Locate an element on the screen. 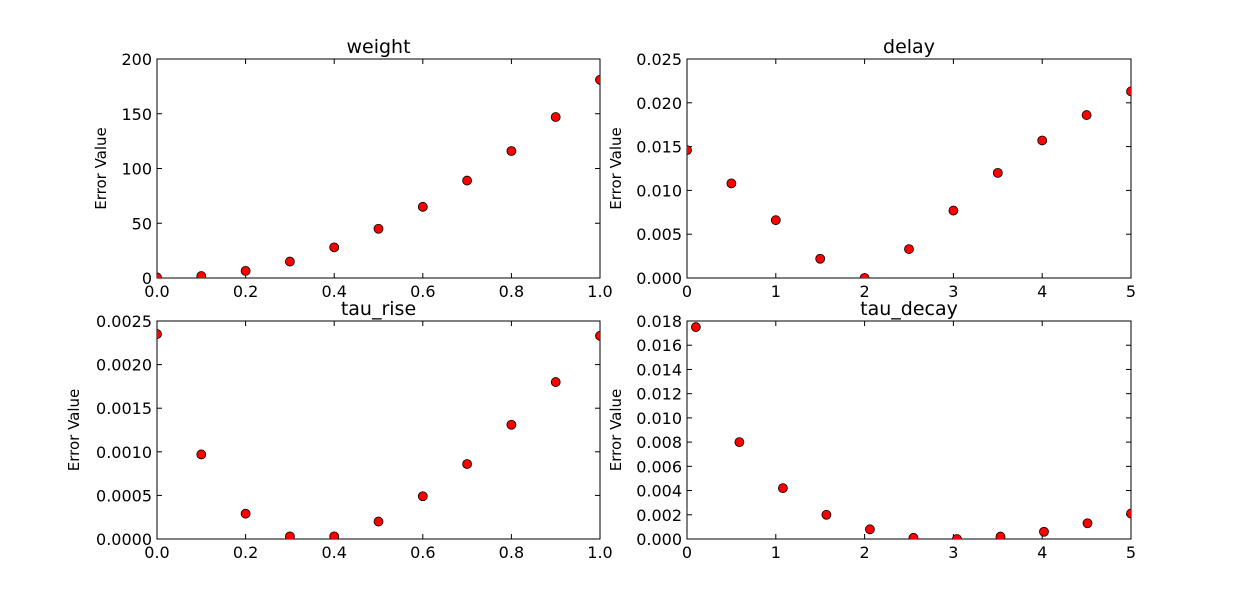  y-tick-label: 0.015 is located at coordinates (659, 147).